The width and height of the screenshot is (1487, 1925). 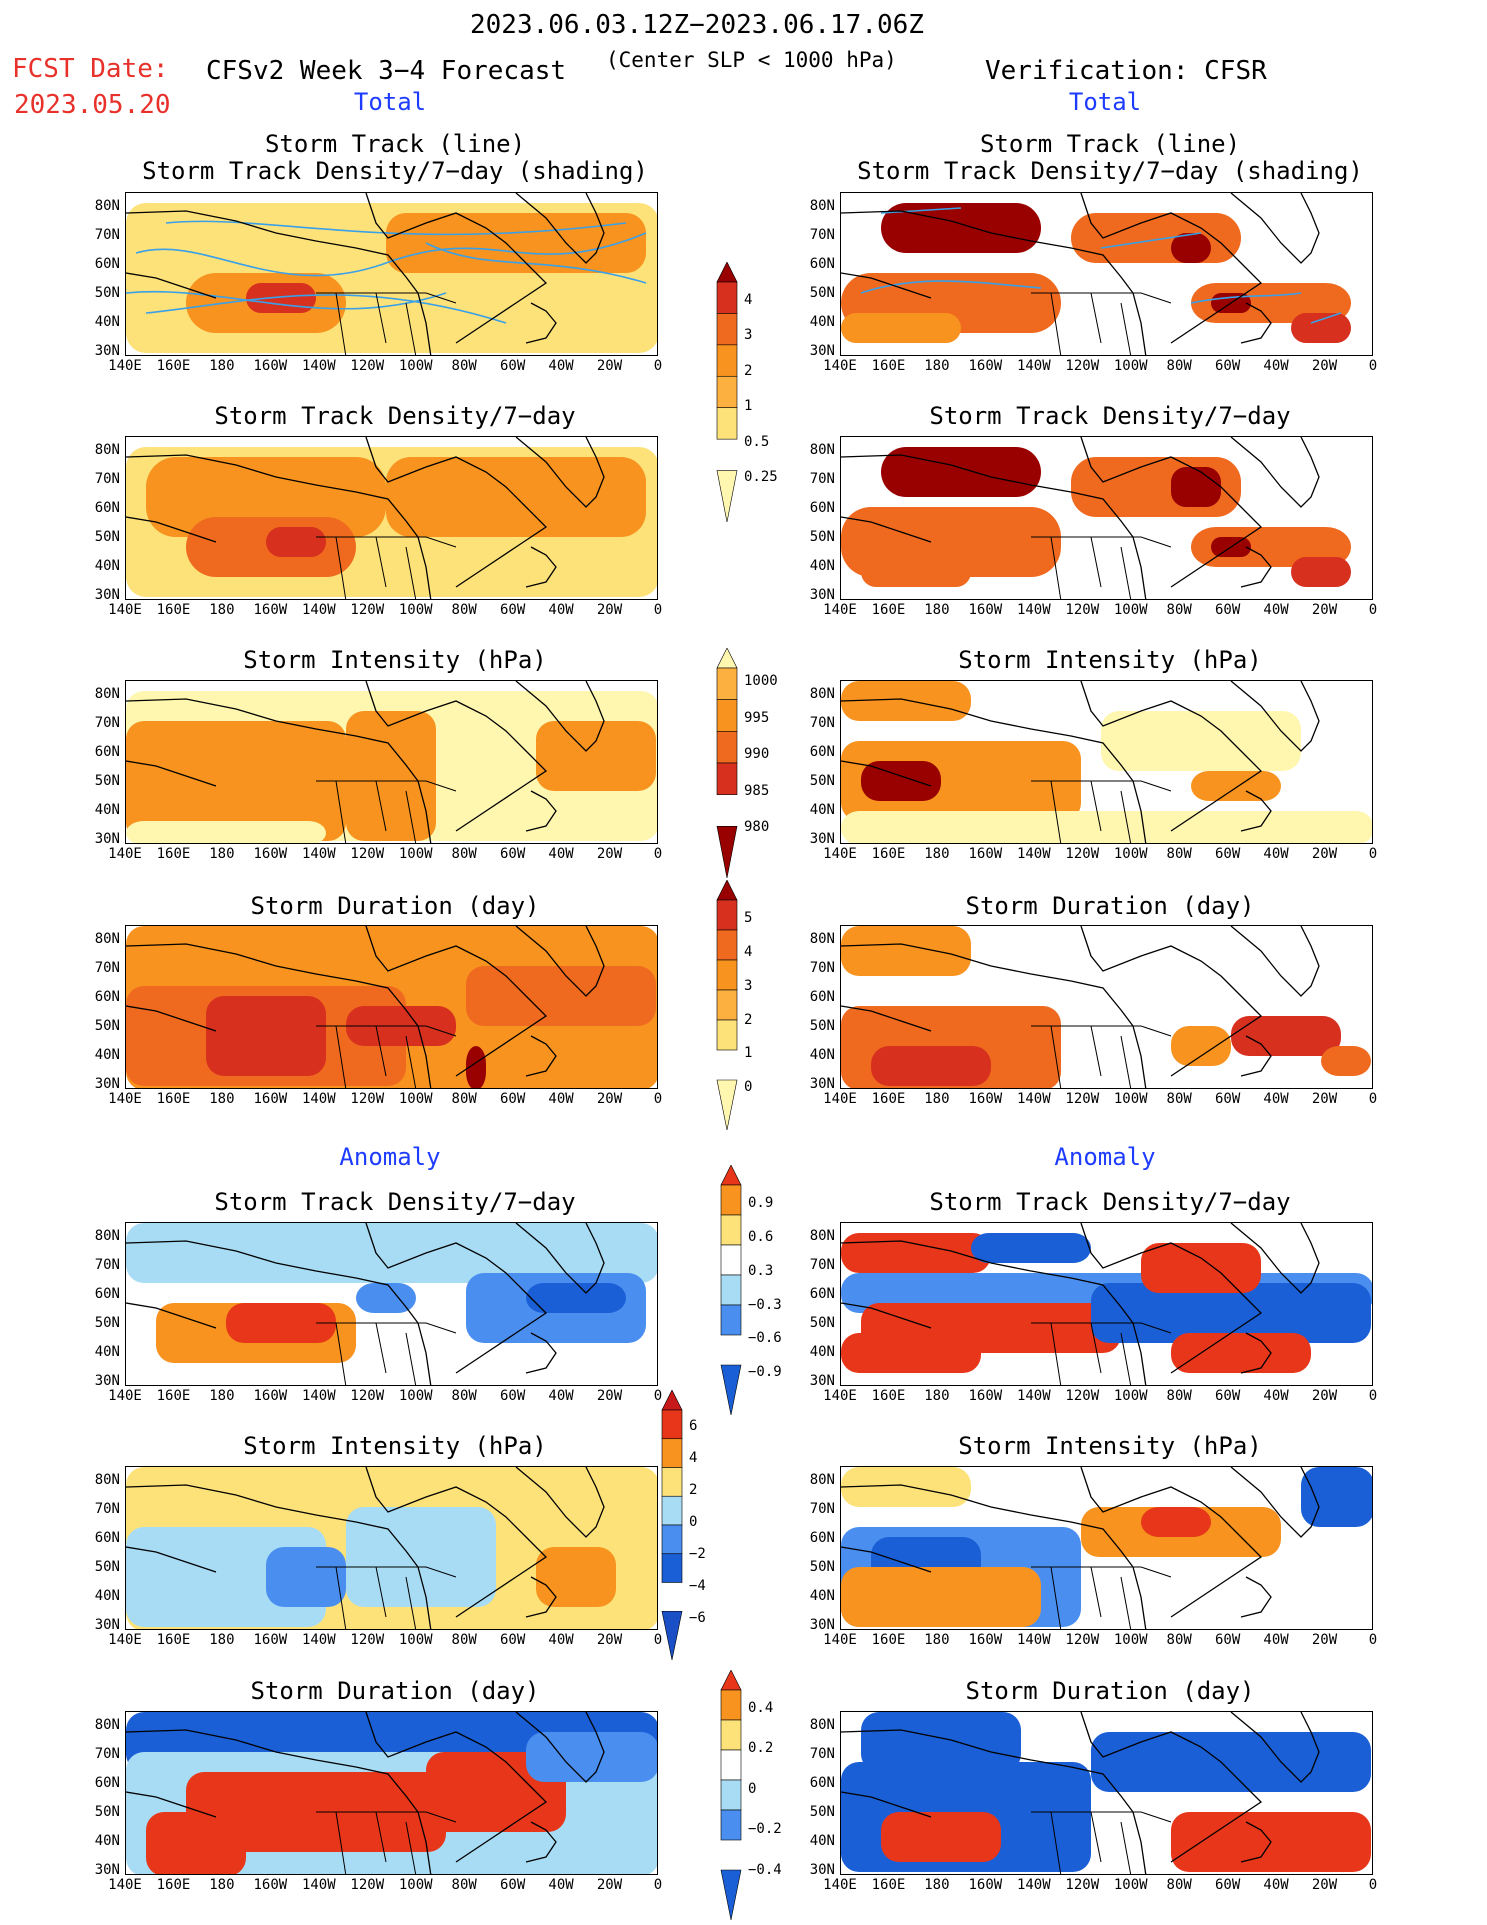 I want to click on colorbar-density-anom, so click(x=731, y=1290).